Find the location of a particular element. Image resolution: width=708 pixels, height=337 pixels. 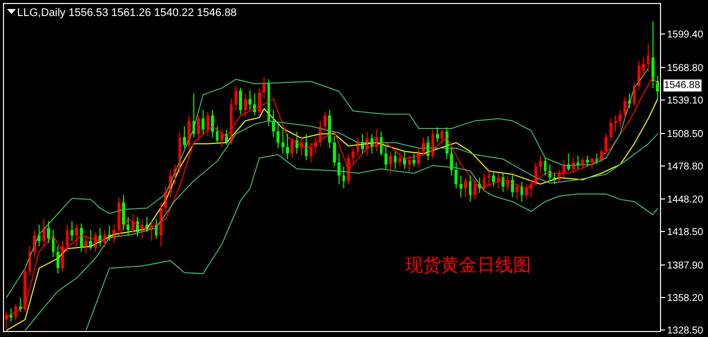

y-tick-label: 1508.50 is located at coordinates (685, 134).